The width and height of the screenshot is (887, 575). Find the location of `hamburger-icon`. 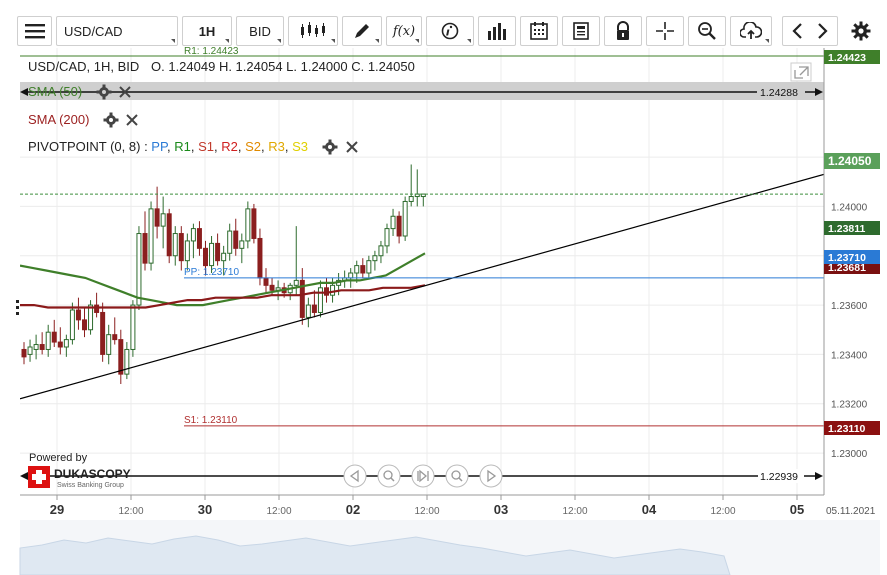

hamburger-icon is located at coordinates (34, 31).